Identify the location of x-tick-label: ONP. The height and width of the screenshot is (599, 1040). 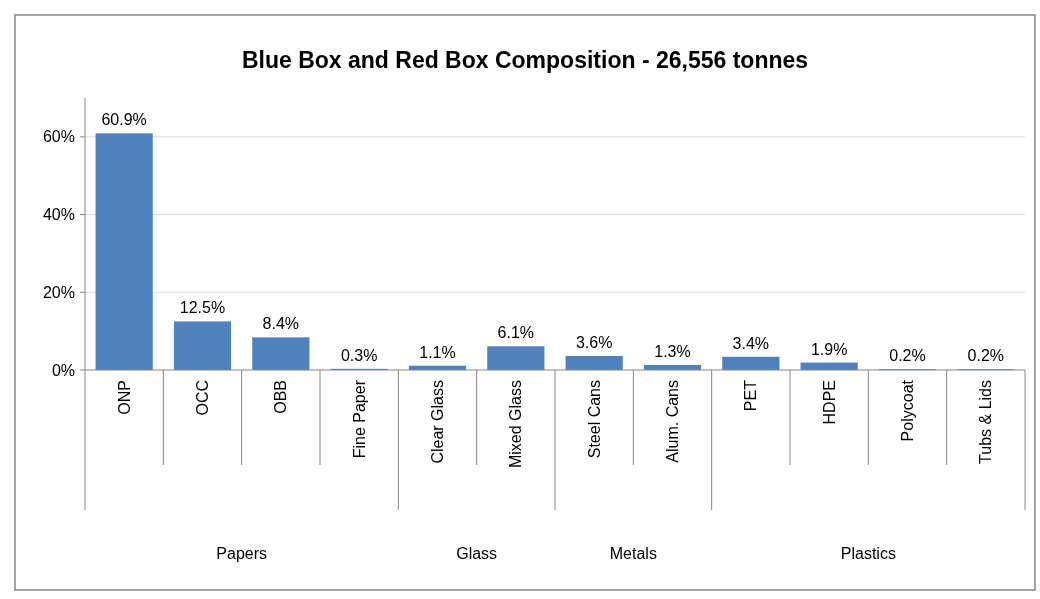
(124, 397).